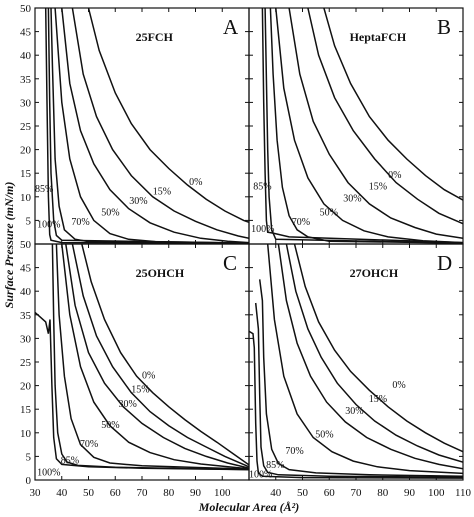 The image size is (474, 517). I want to click on y-tick-label: 0, so click(29, 481).